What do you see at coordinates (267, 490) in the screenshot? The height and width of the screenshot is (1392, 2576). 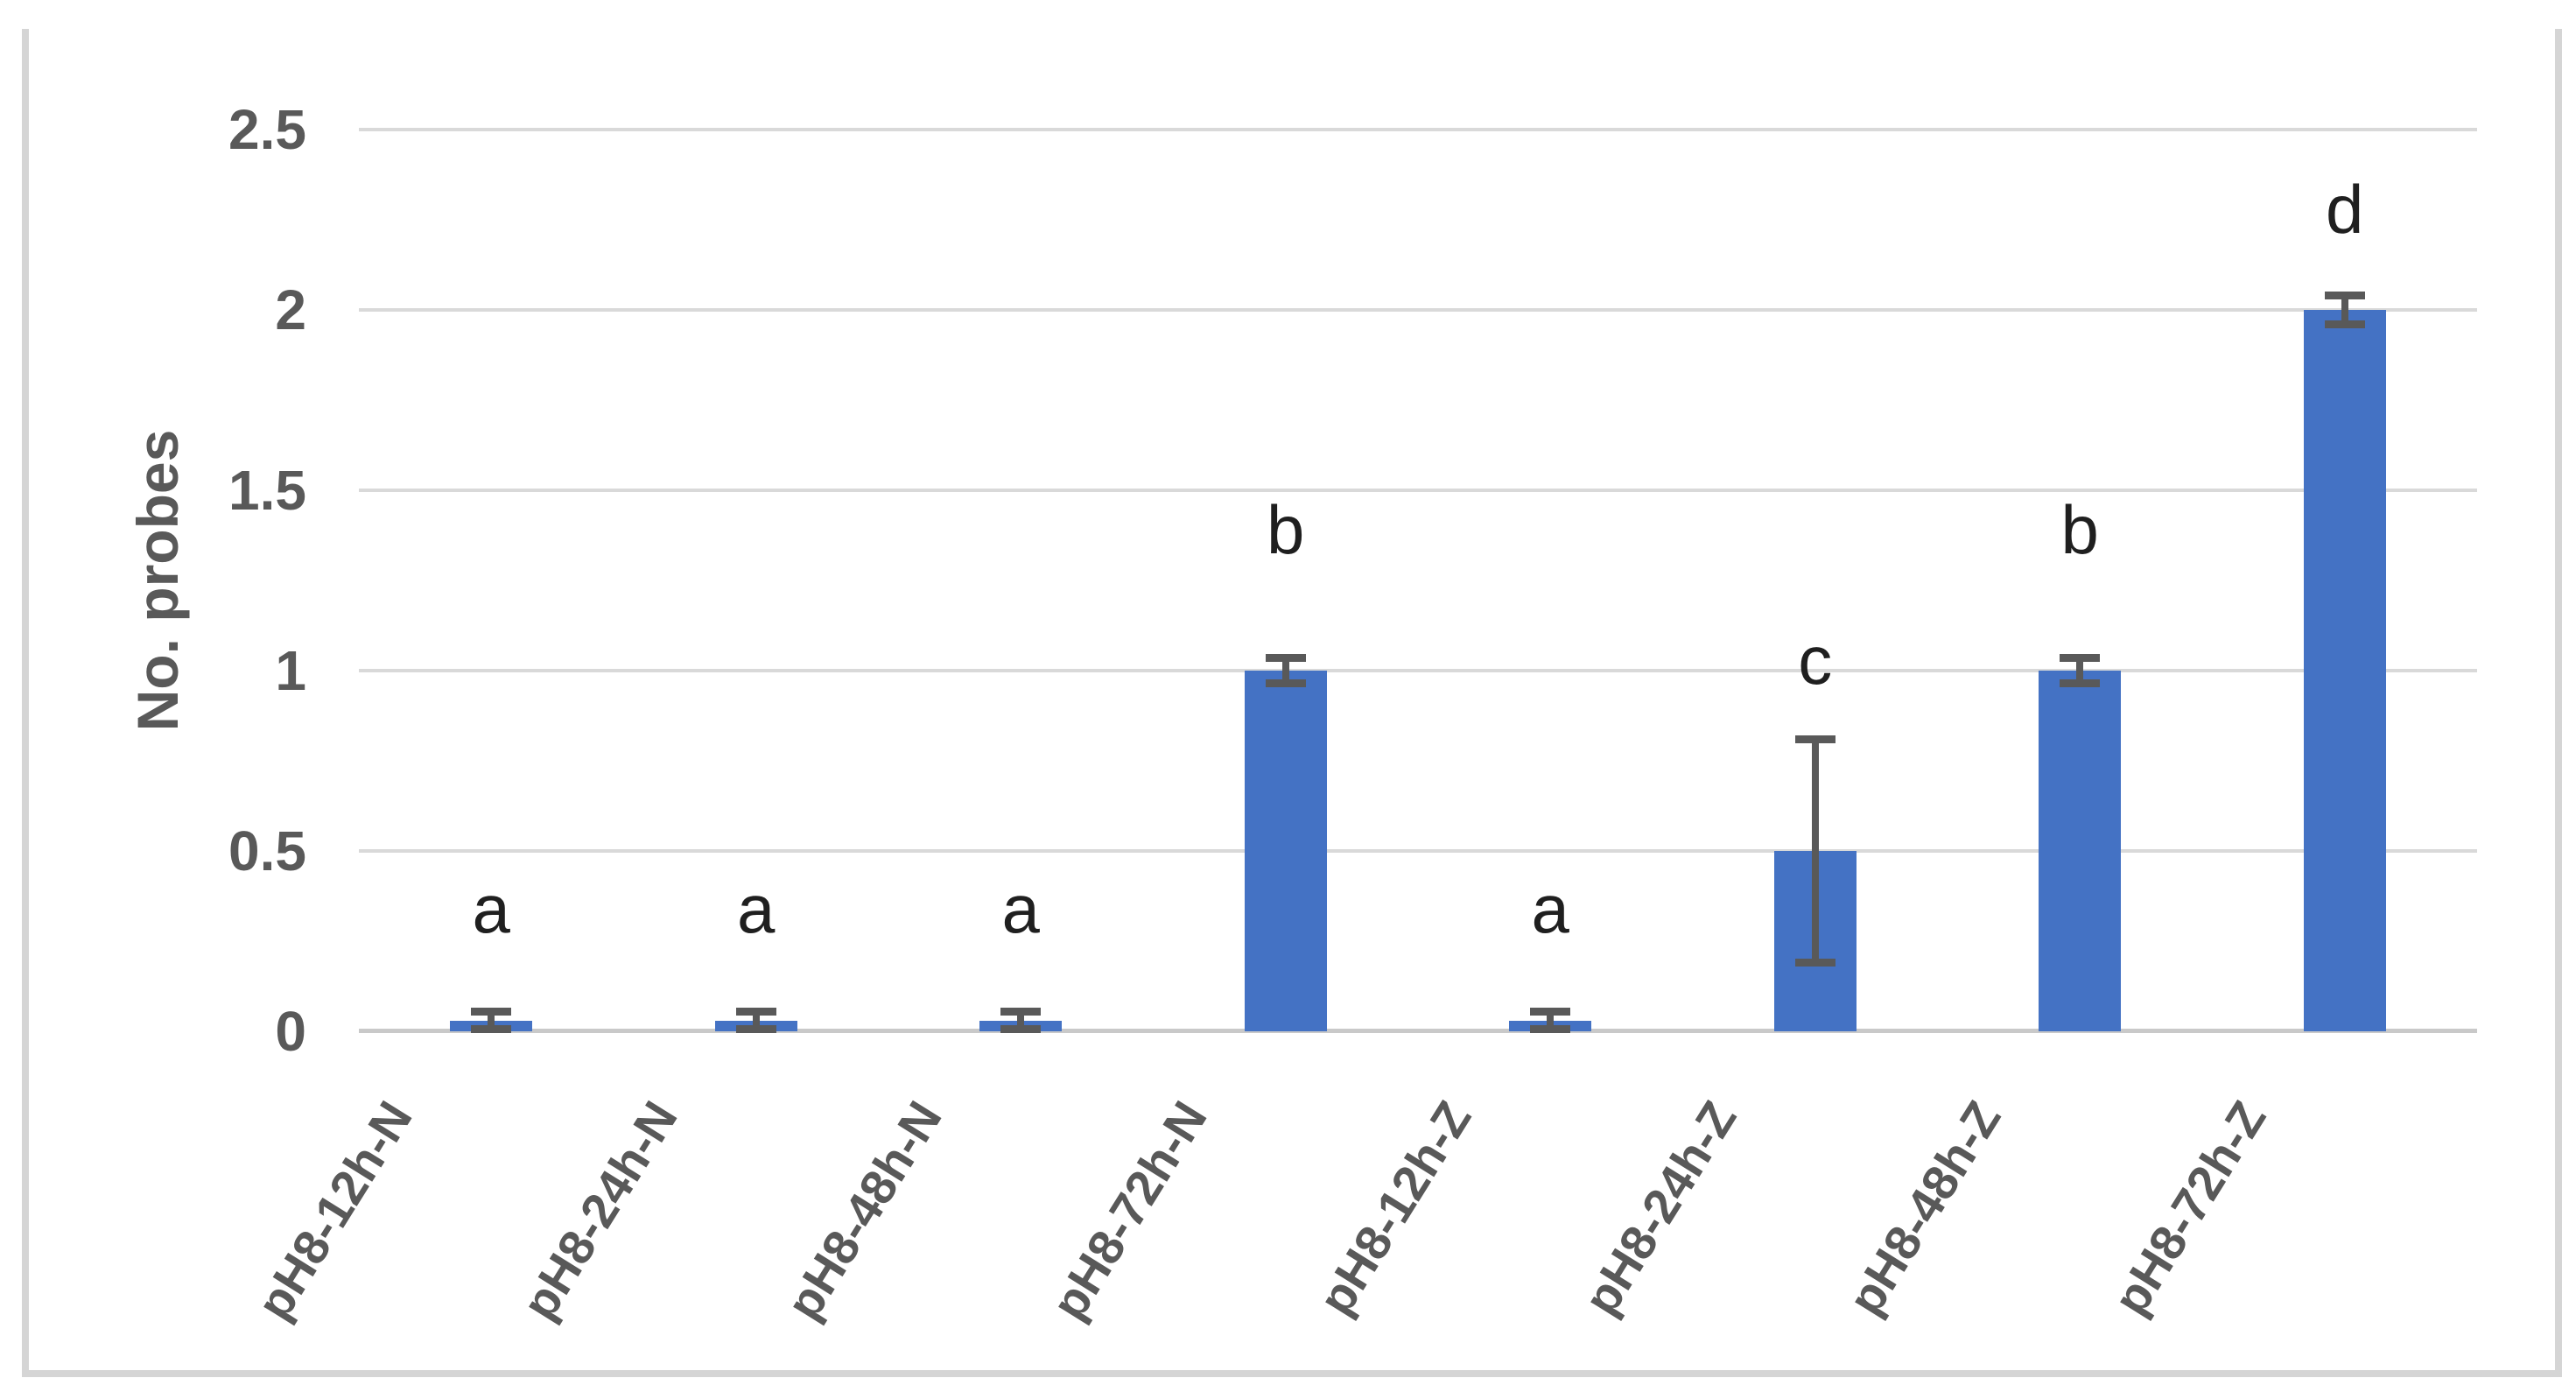 I see `y-tick-label: 1.5` at bounding box center [267, 490].